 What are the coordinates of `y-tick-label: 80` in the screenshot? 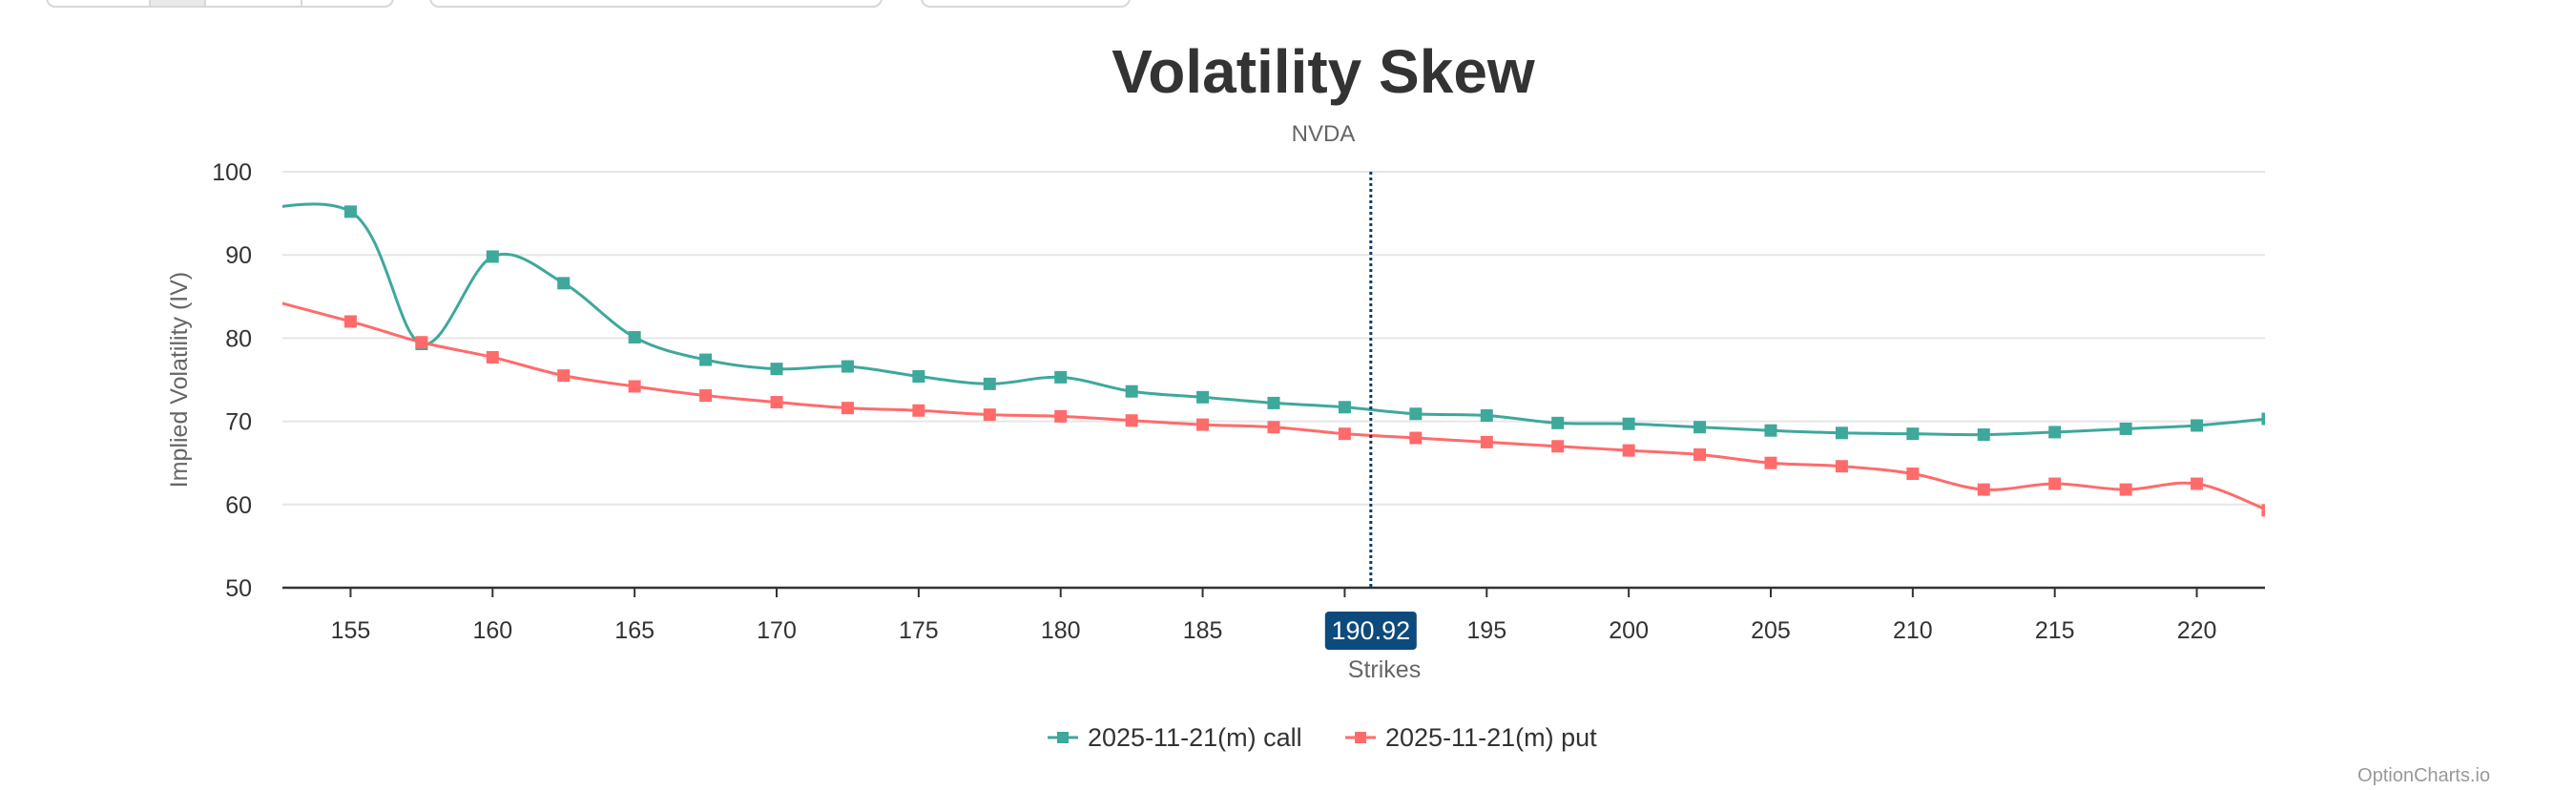 It's located at (238, 338).